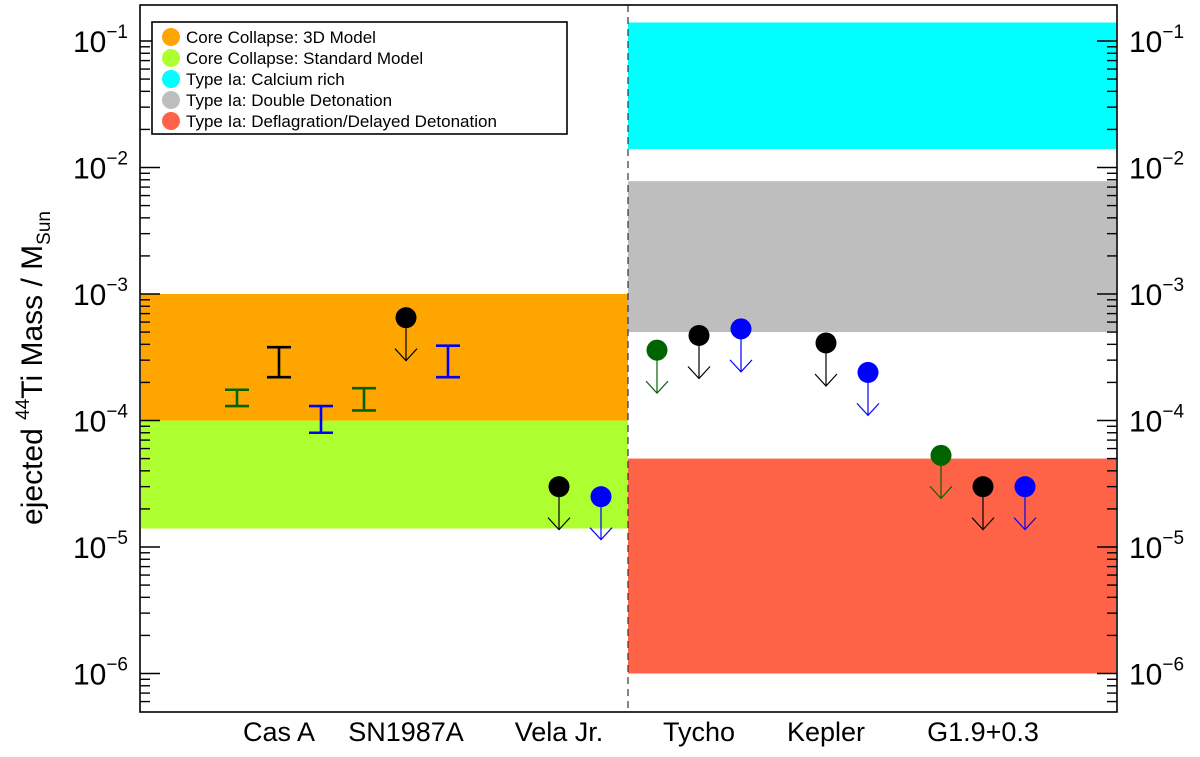 This screenshot has height=757, width=1200. I want to click on legend-label: Core Collapse: Standard Model, so click(304, 58).